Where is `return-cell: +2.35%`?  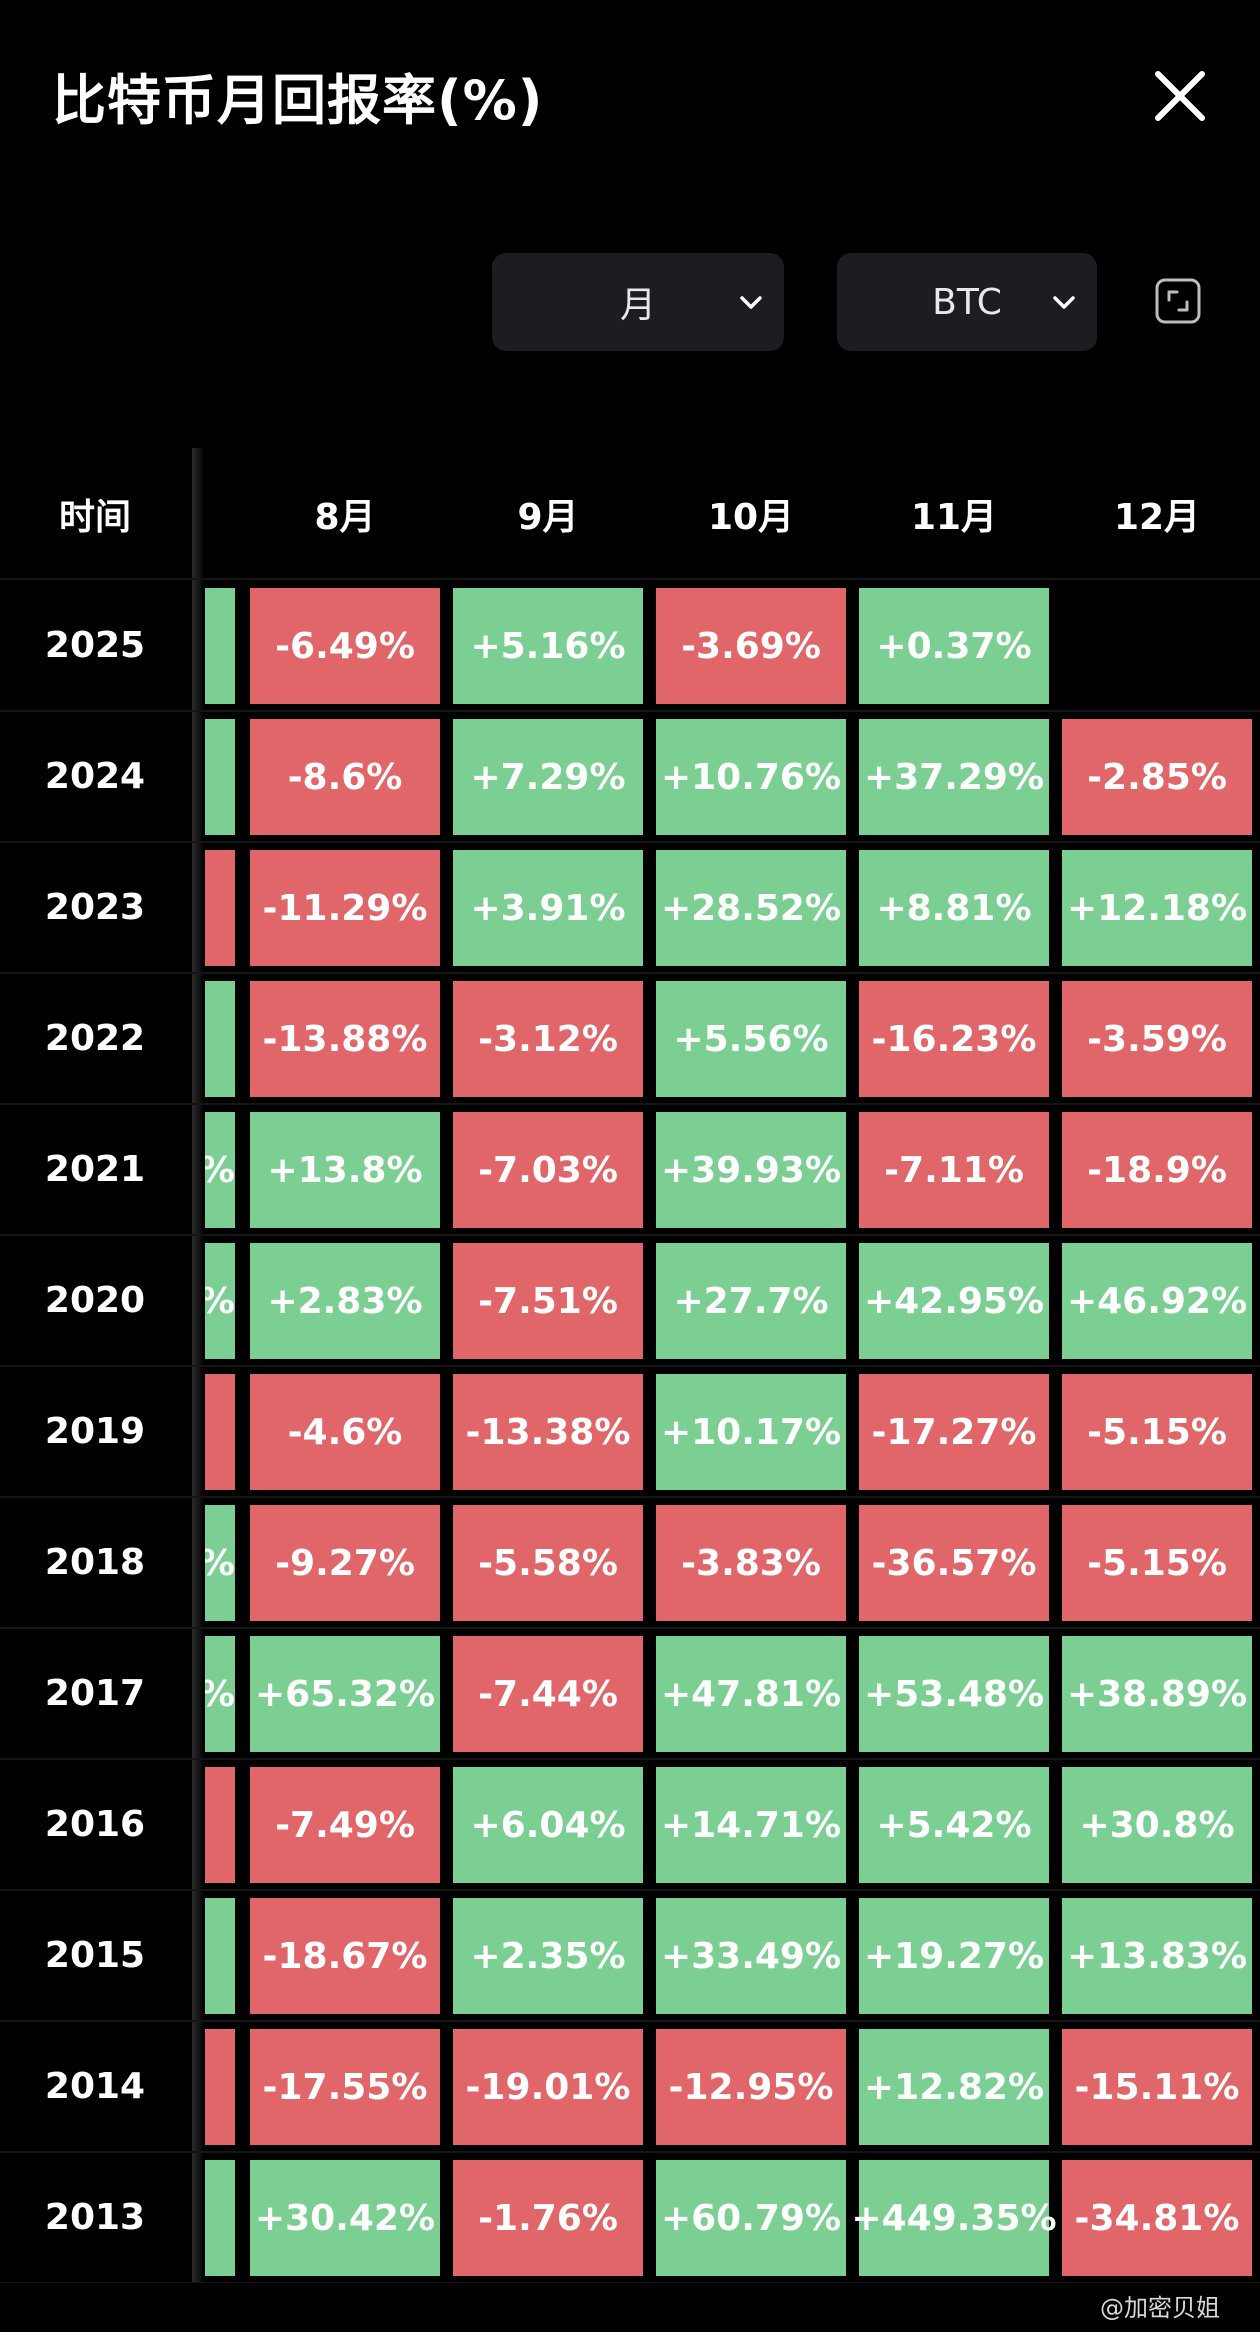 return-cell: +2.35% is located at coordinates (548, 1956).